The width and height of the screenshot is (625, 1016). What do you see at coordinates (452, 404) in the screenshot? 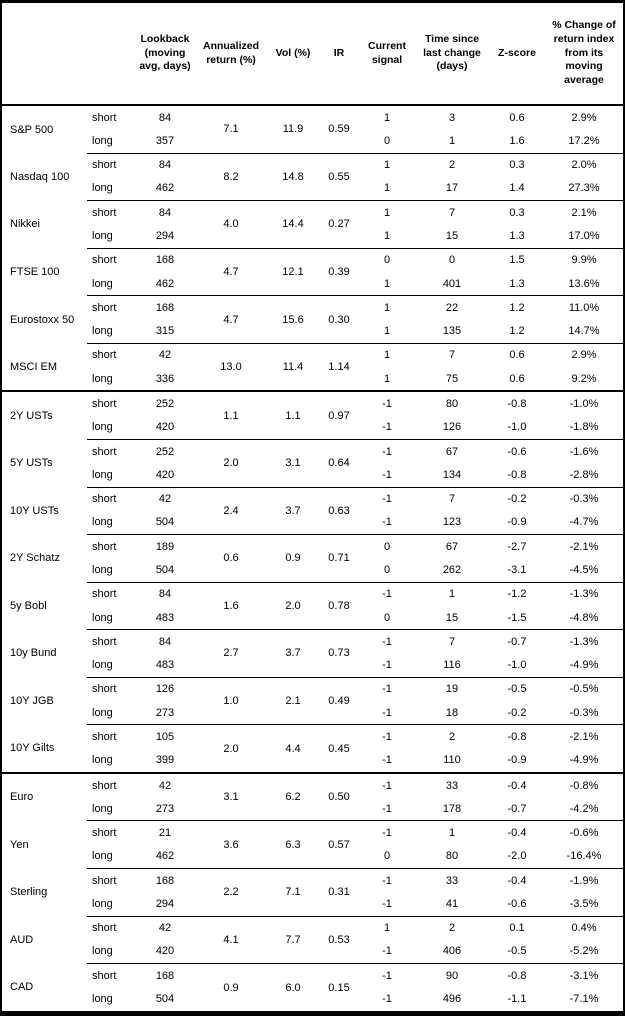
I see `time-since-cell: 80` at bounding box center [452, 404].